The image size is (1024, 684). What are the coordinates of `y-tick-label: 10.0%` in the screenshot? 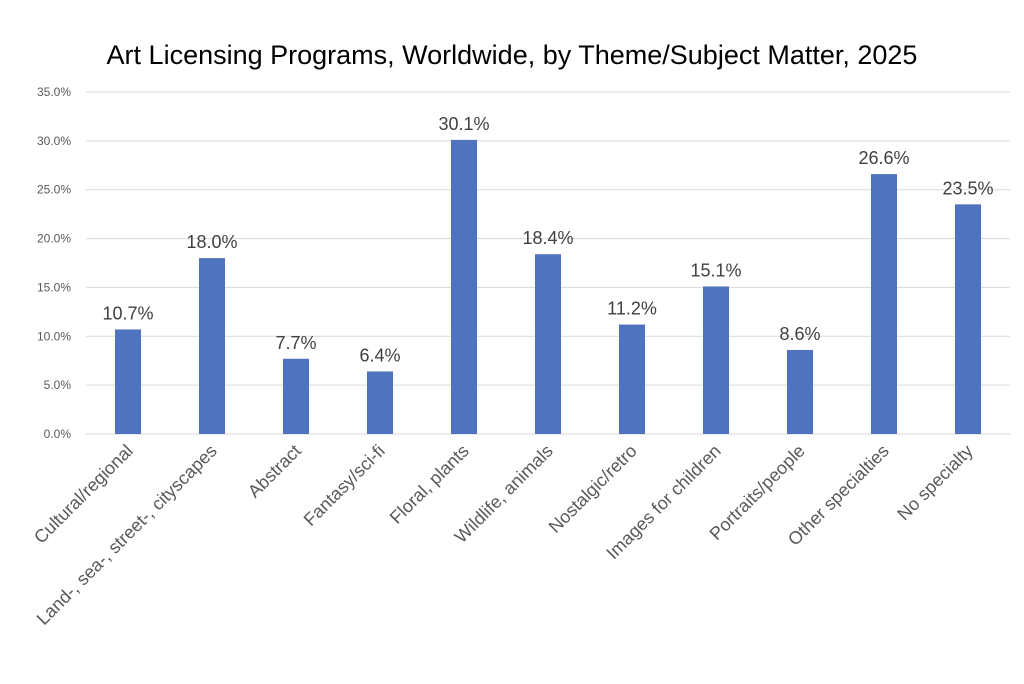 It's located at (54, 336).